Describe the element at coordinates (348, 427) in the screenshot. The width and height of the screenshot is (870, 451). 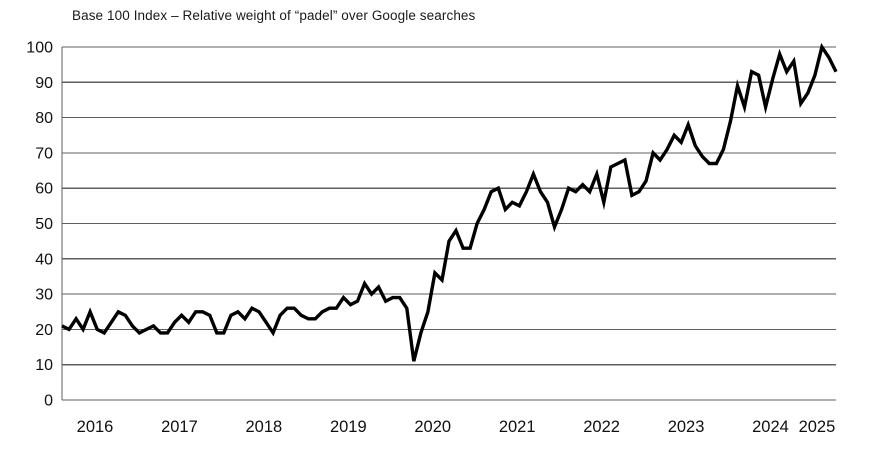
I see `x-tick-label-2019: 2019` at that location.